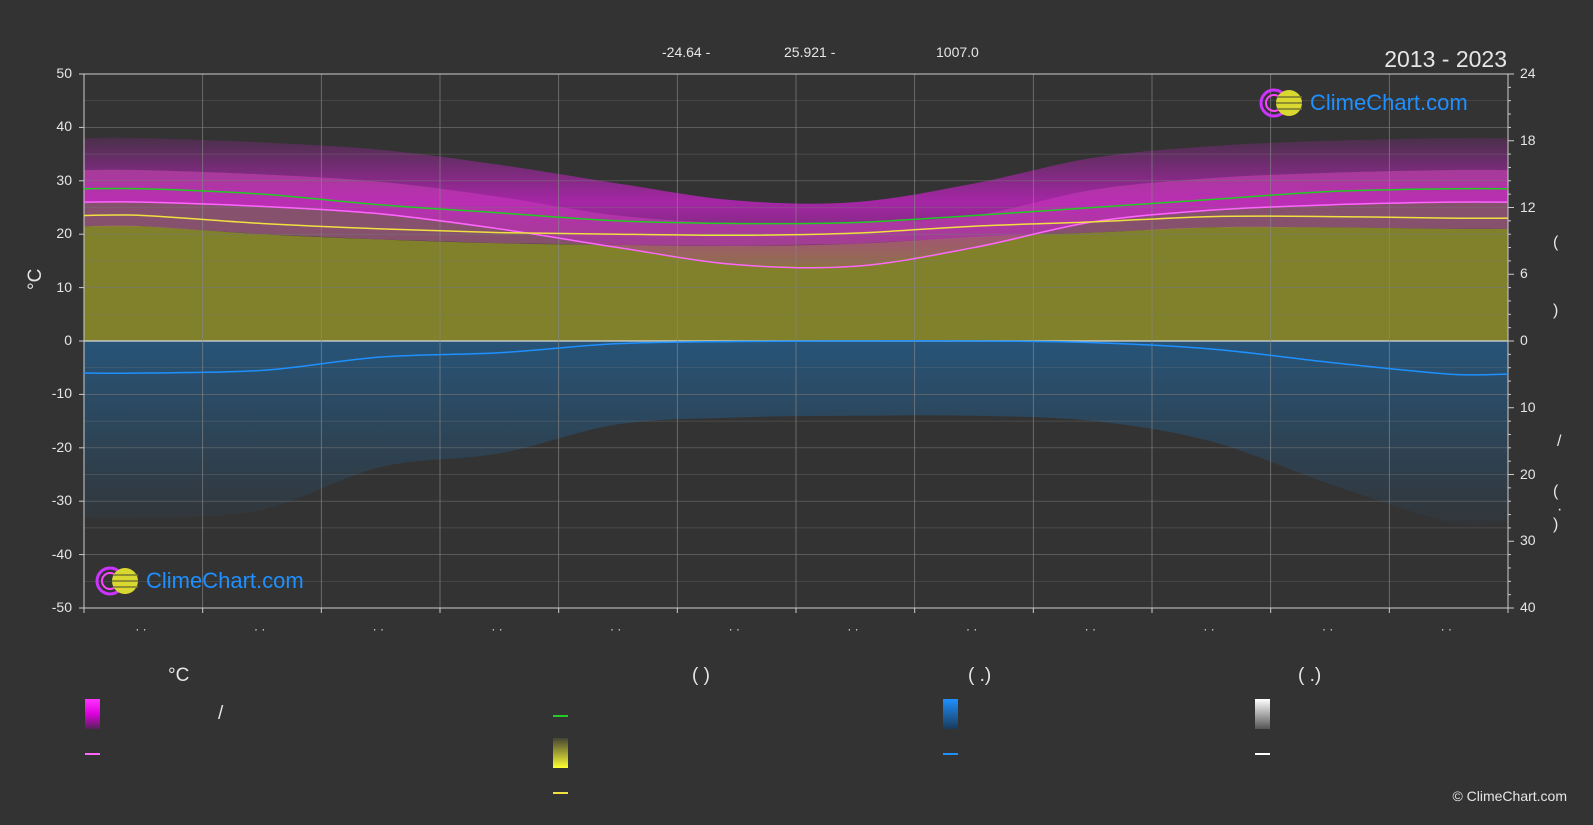 The height and width of the screenshot is (825, 1593). I want to click on y-tick-label-right-top: 6, so click(1524, 273).